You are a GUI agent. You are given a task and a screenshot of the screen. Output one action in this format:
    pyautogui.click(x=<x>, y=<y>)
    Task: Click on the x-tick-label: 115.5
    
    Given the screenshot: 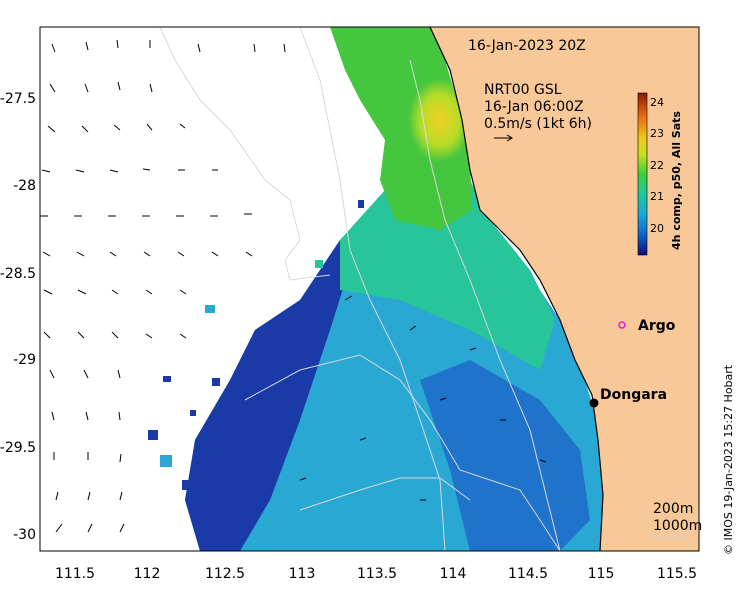 What is the action you would take?
    pyautogui.click(x=677, y=574)
    